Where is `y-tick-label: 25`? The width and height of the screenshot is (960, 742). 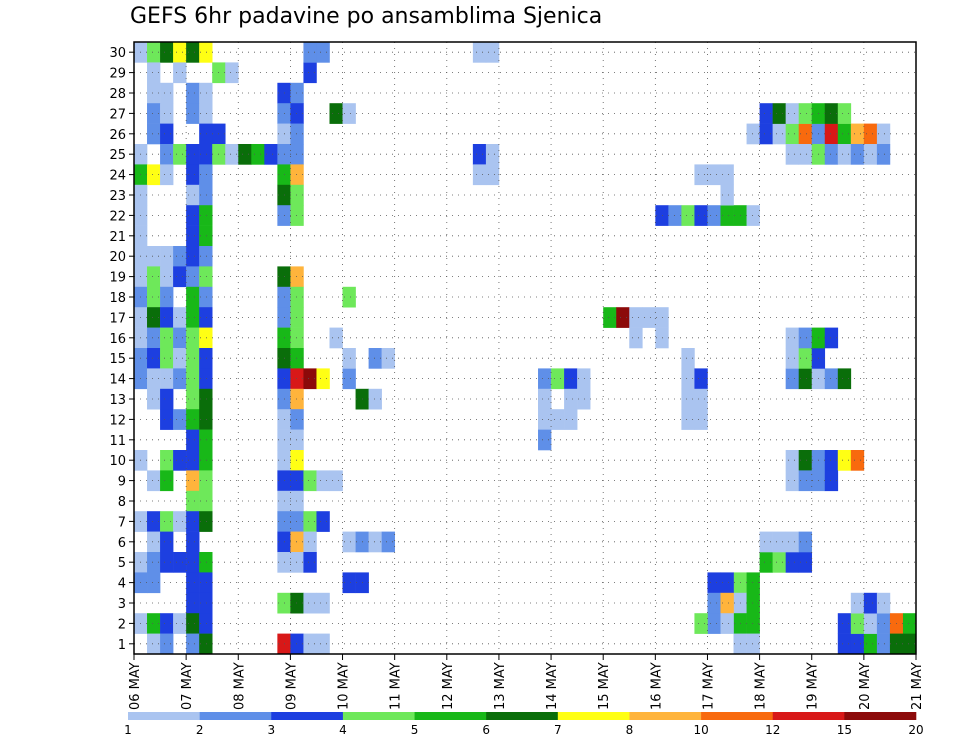 y-tick-label: 25 is located at coordinates (117, 155).